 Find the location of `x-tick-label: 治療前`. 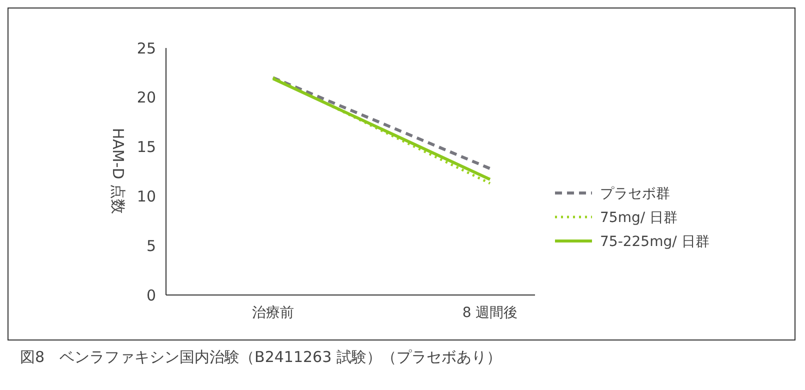

x-tick-label: 治療前 is located at coordinates (273, 313).